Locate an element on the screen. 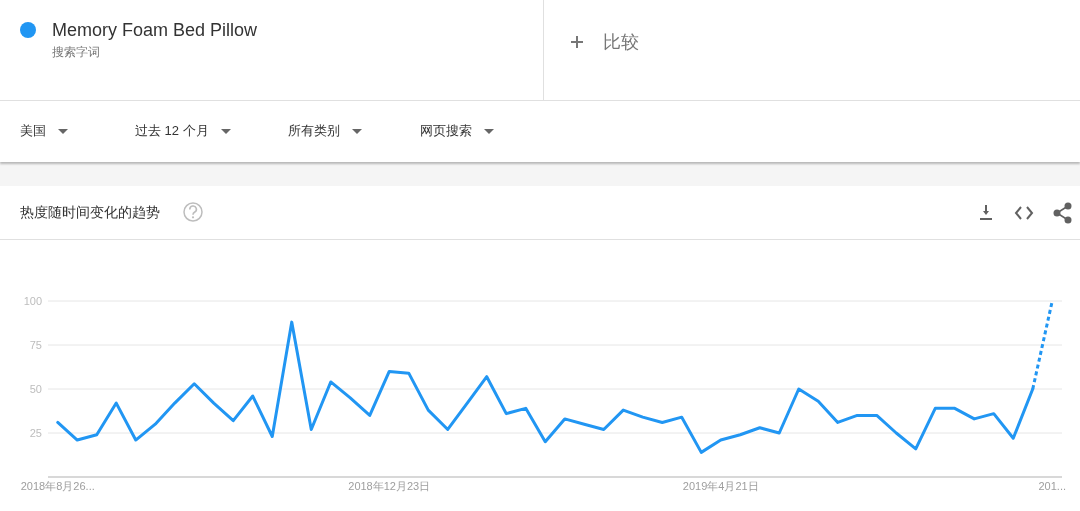 The image size is (1080, 511). y-tick-label: 100 is located at coordinates (32, 300).